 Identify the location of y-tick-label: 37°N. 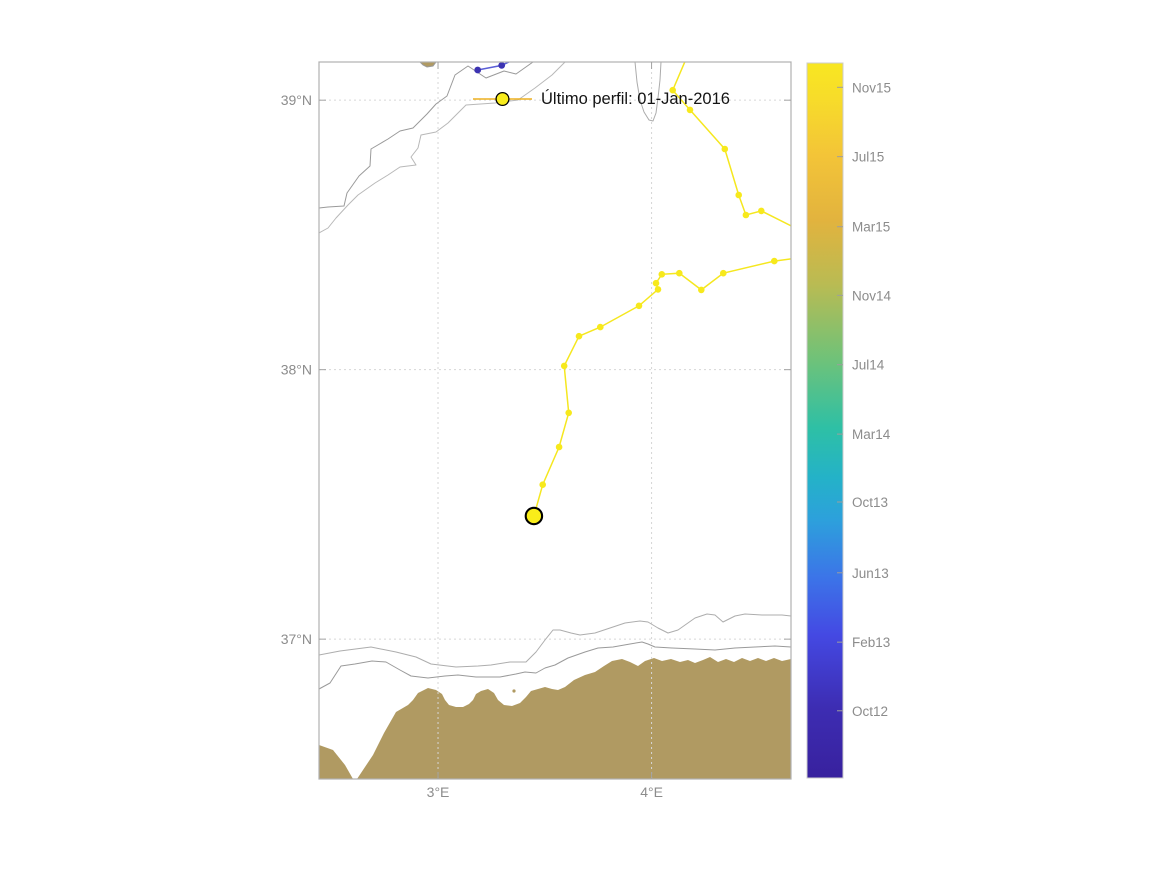
(296, 639).